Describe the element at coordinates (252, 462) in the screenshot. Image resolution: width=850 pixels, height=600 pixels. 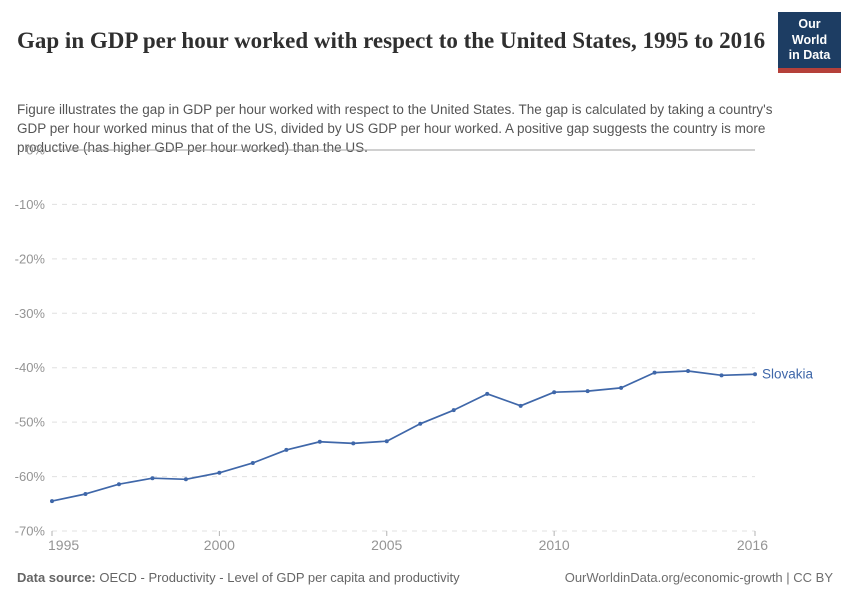
I see `data-point-2001` at that location.